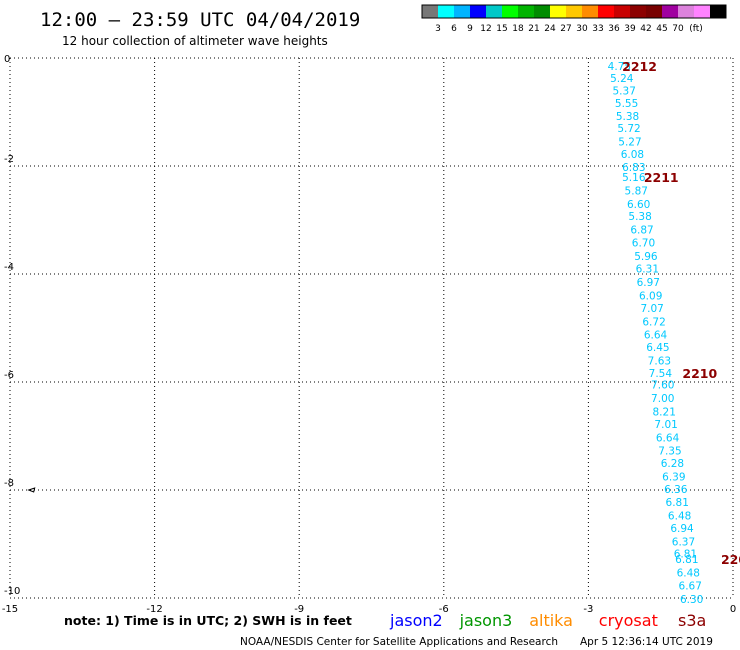 This screenshot has height=650, width=740. What do you see at coordinates (614, 29) in the screenshot?
I see `legend-label: 36` at bounding box center [614, 29].